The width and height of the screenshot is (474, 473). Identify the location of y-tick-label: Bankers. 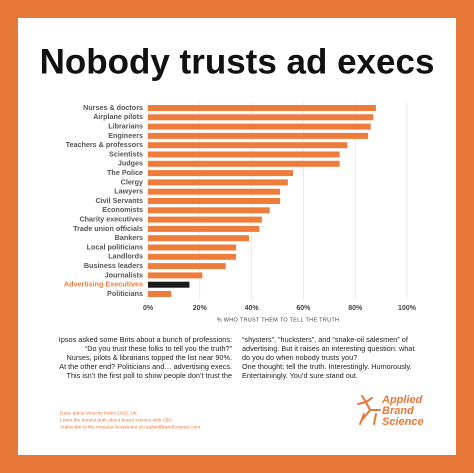
(129, 237).